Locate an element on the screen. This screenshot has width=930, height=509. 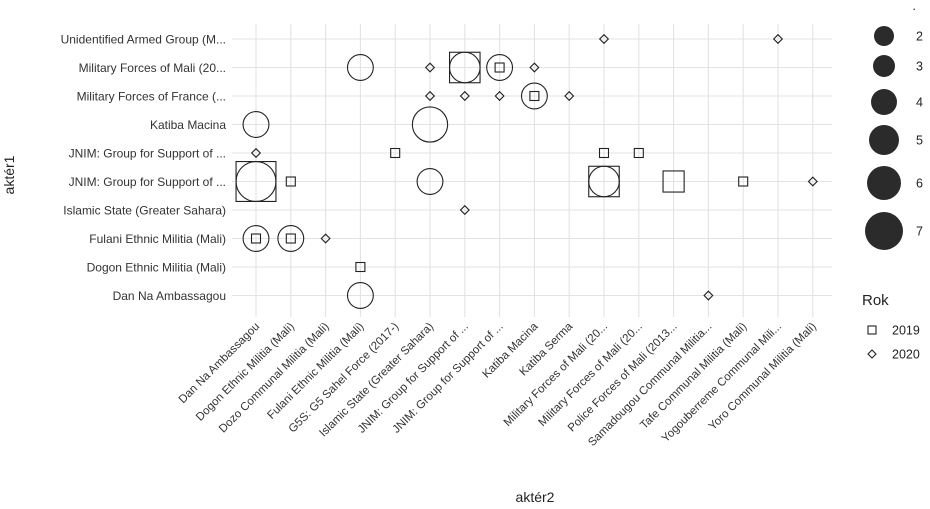
y-axis-title: aktér1 is located at coordinates (9, 174).